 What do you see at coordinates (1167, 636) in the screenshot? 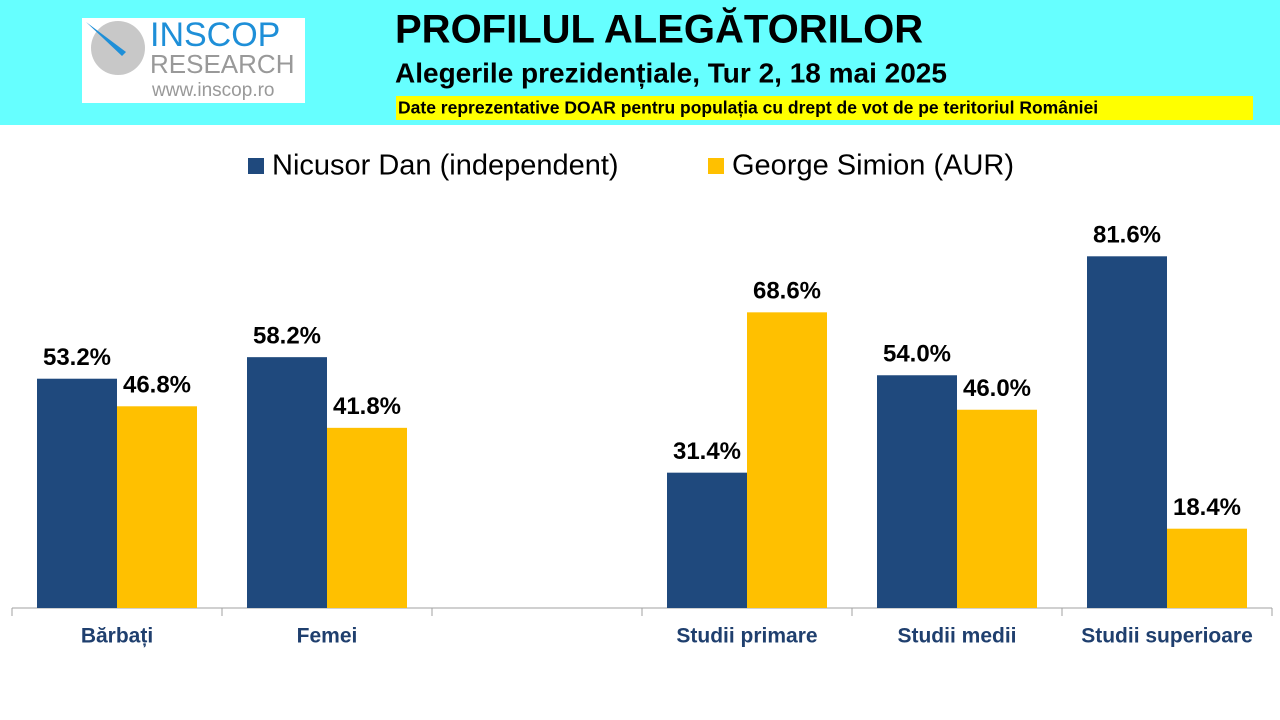
I see `x-tick-label: Studii superioare` at bounding box center [1167, 636].